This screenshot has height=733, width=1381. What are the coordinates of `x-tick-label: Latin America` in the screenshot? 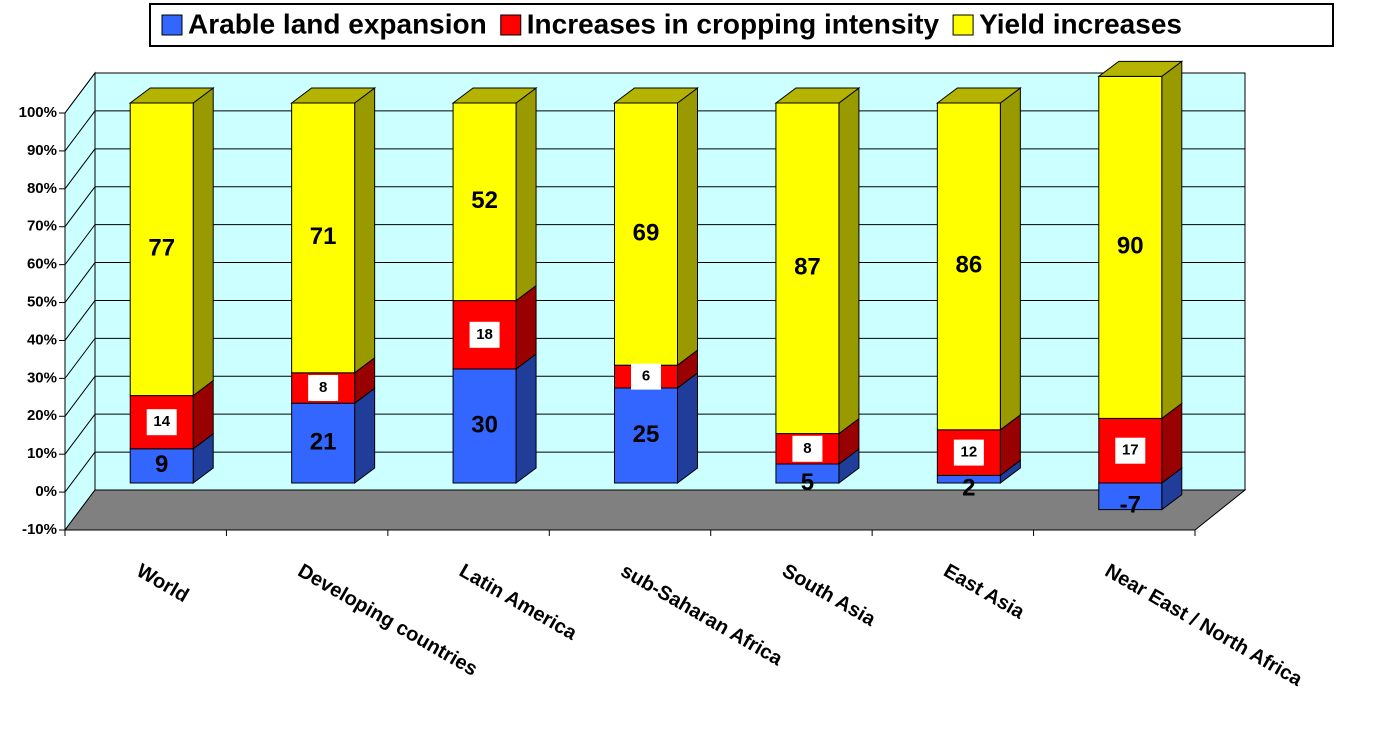 It's located at (518, 602).